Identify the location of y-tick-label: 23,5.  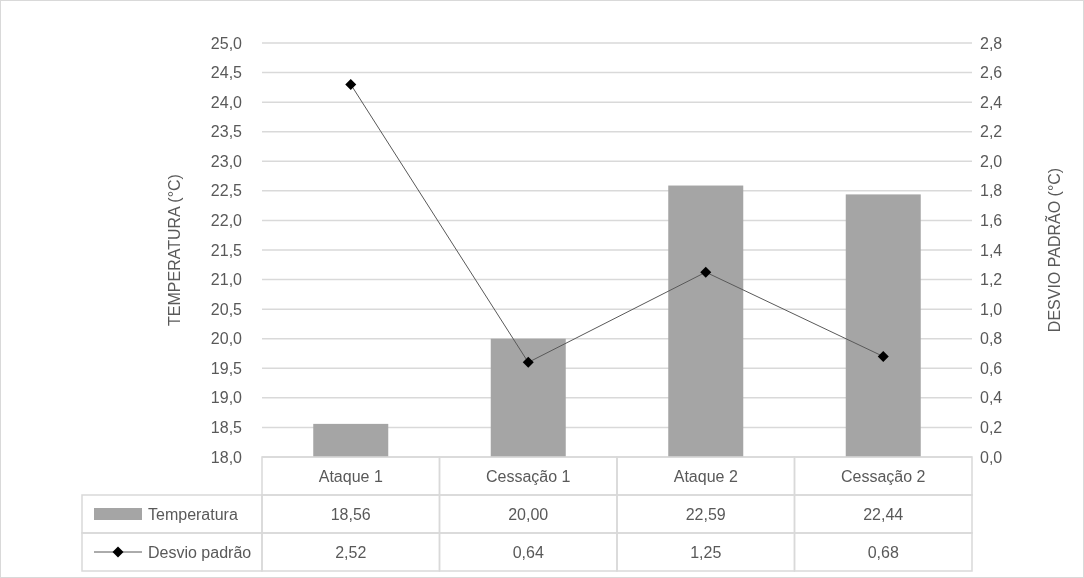
(226, 132).